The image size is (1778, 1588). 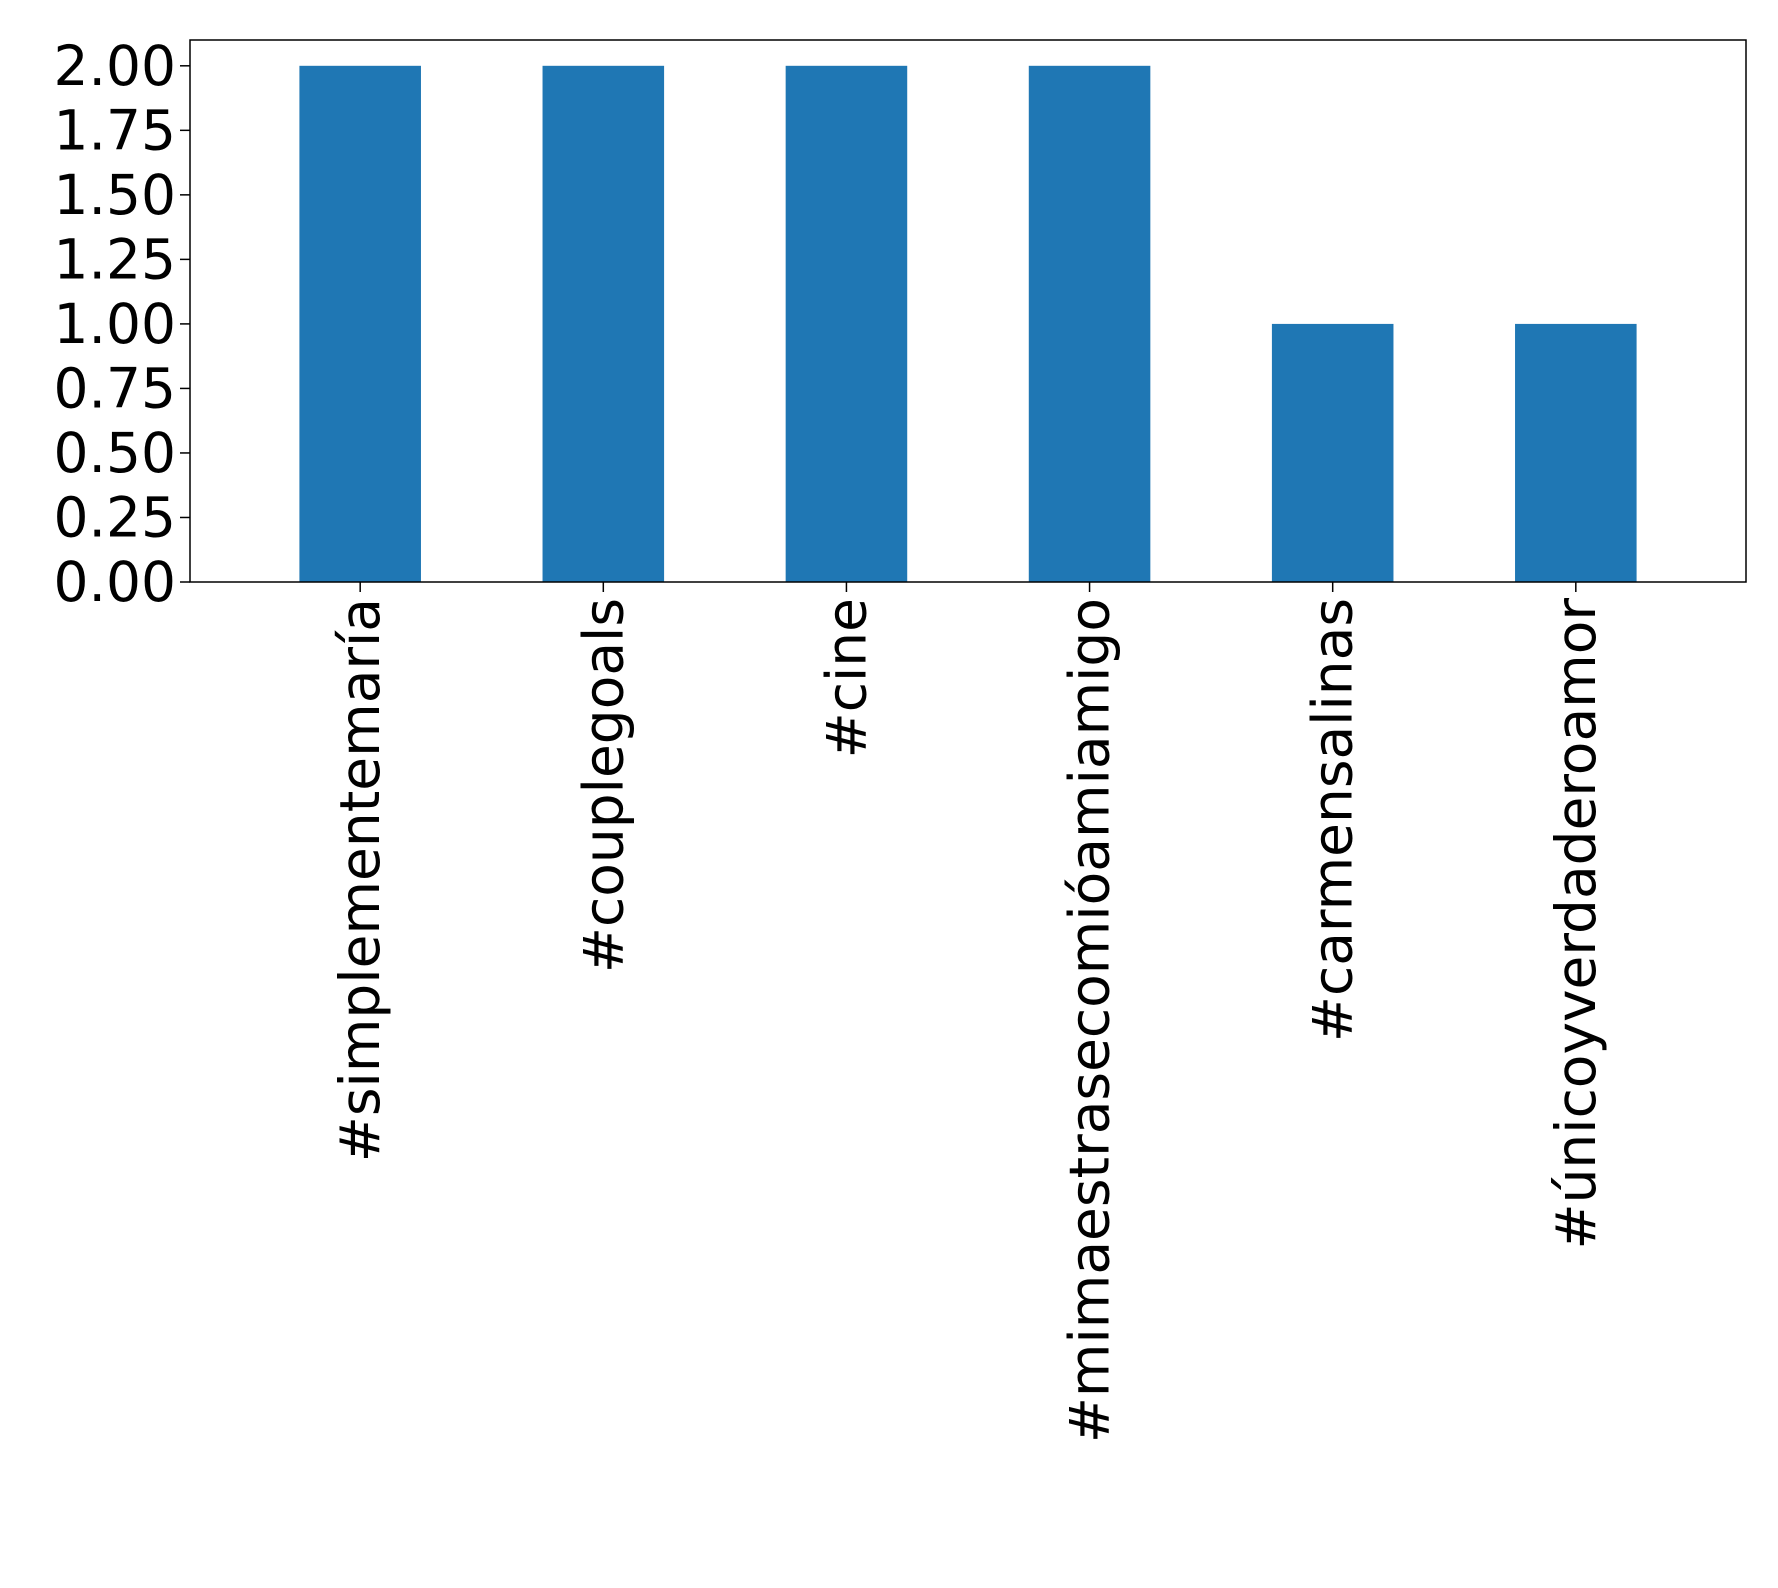 What do you see at coordinates (115, 582) in the screenshot?
I see `y-tick-label: 0.00` at bounding box center [115, 582].